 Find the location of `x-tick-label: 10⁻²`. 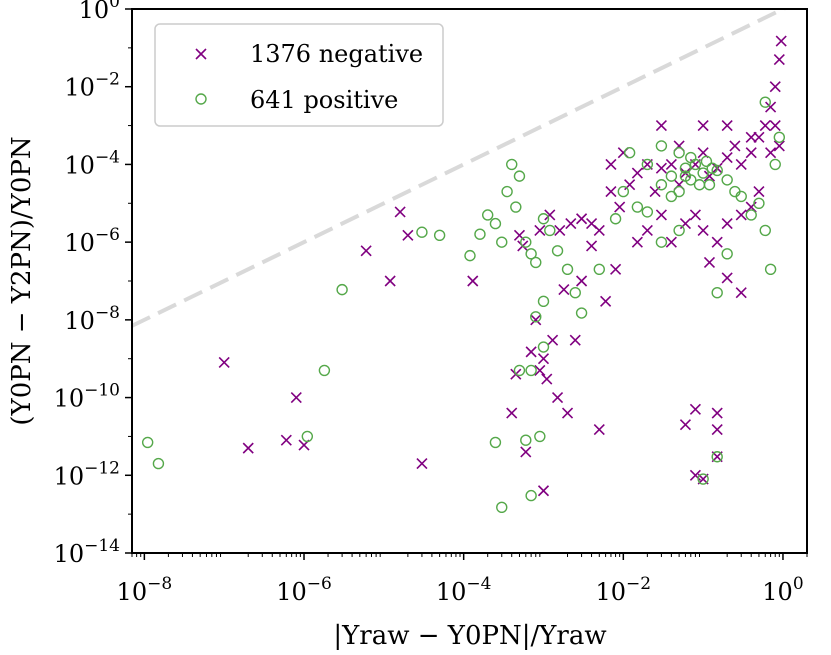

x-tick-label: 10⁻² is located at coordinates (624, 590).